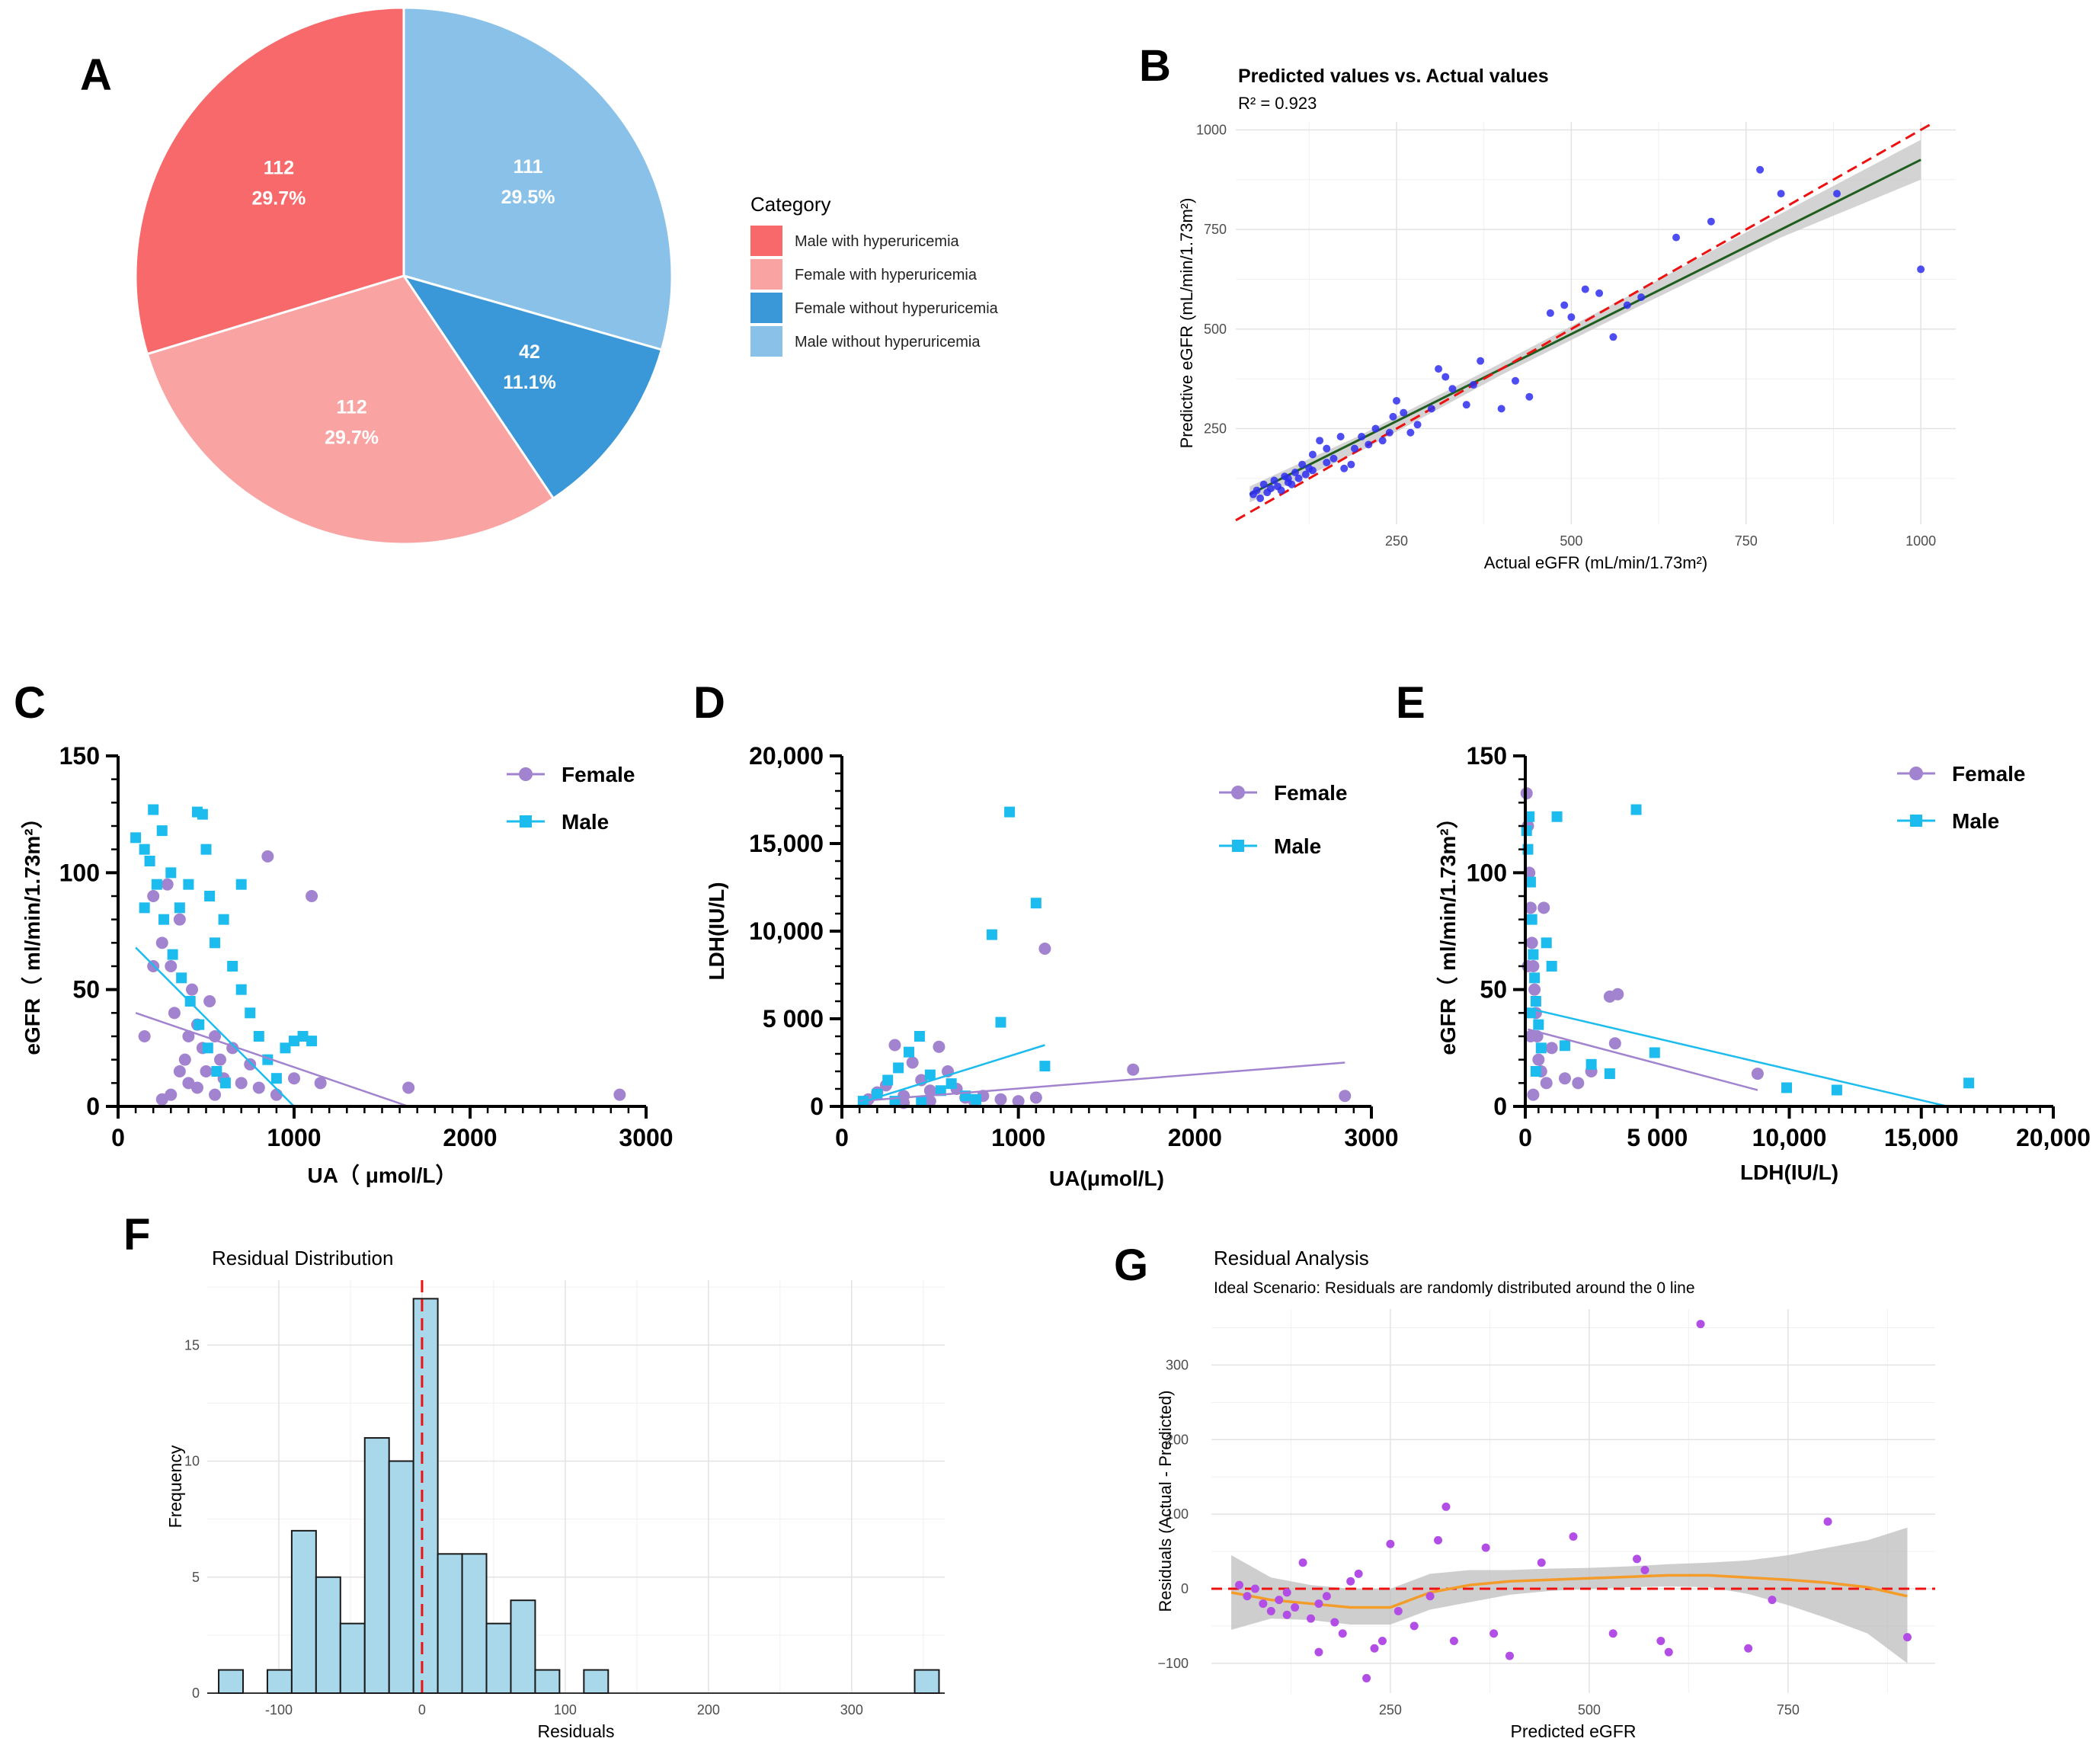 This screenshot has width=2099, height=1764. Describe the element at coordinates (279, 168) in the screenshot. I see `pie-slice-count: 112` at that location.